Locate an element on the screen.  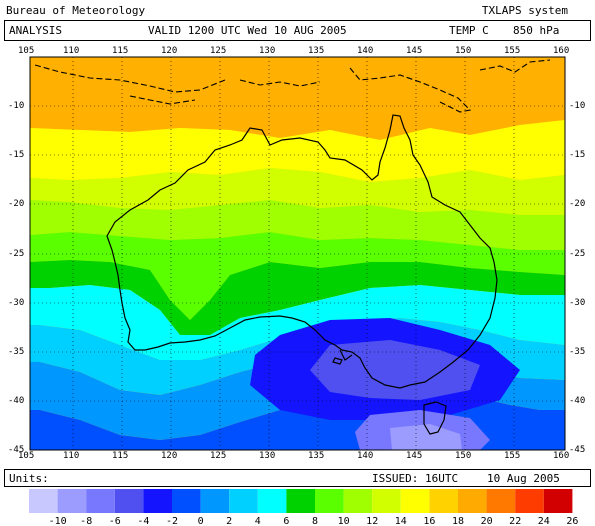
system-title: TXLAPS system is located at coordinates (524, 10).